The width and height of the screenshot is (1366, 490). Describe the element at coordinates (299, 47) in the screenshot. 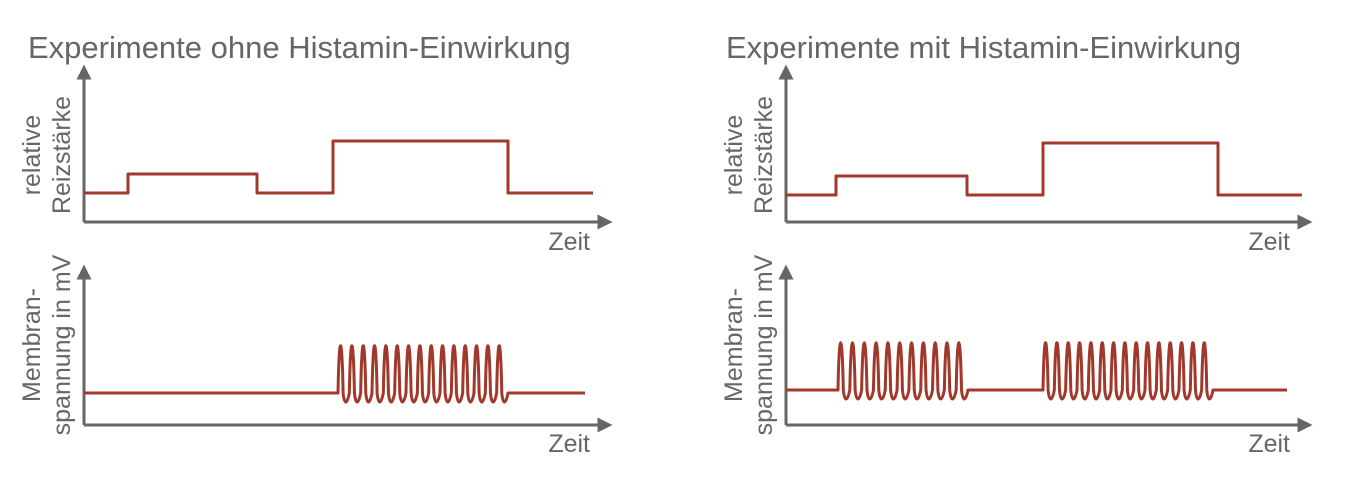

I see `panel-title: Experimente ohne Histamin-Einwirkung` at that location.